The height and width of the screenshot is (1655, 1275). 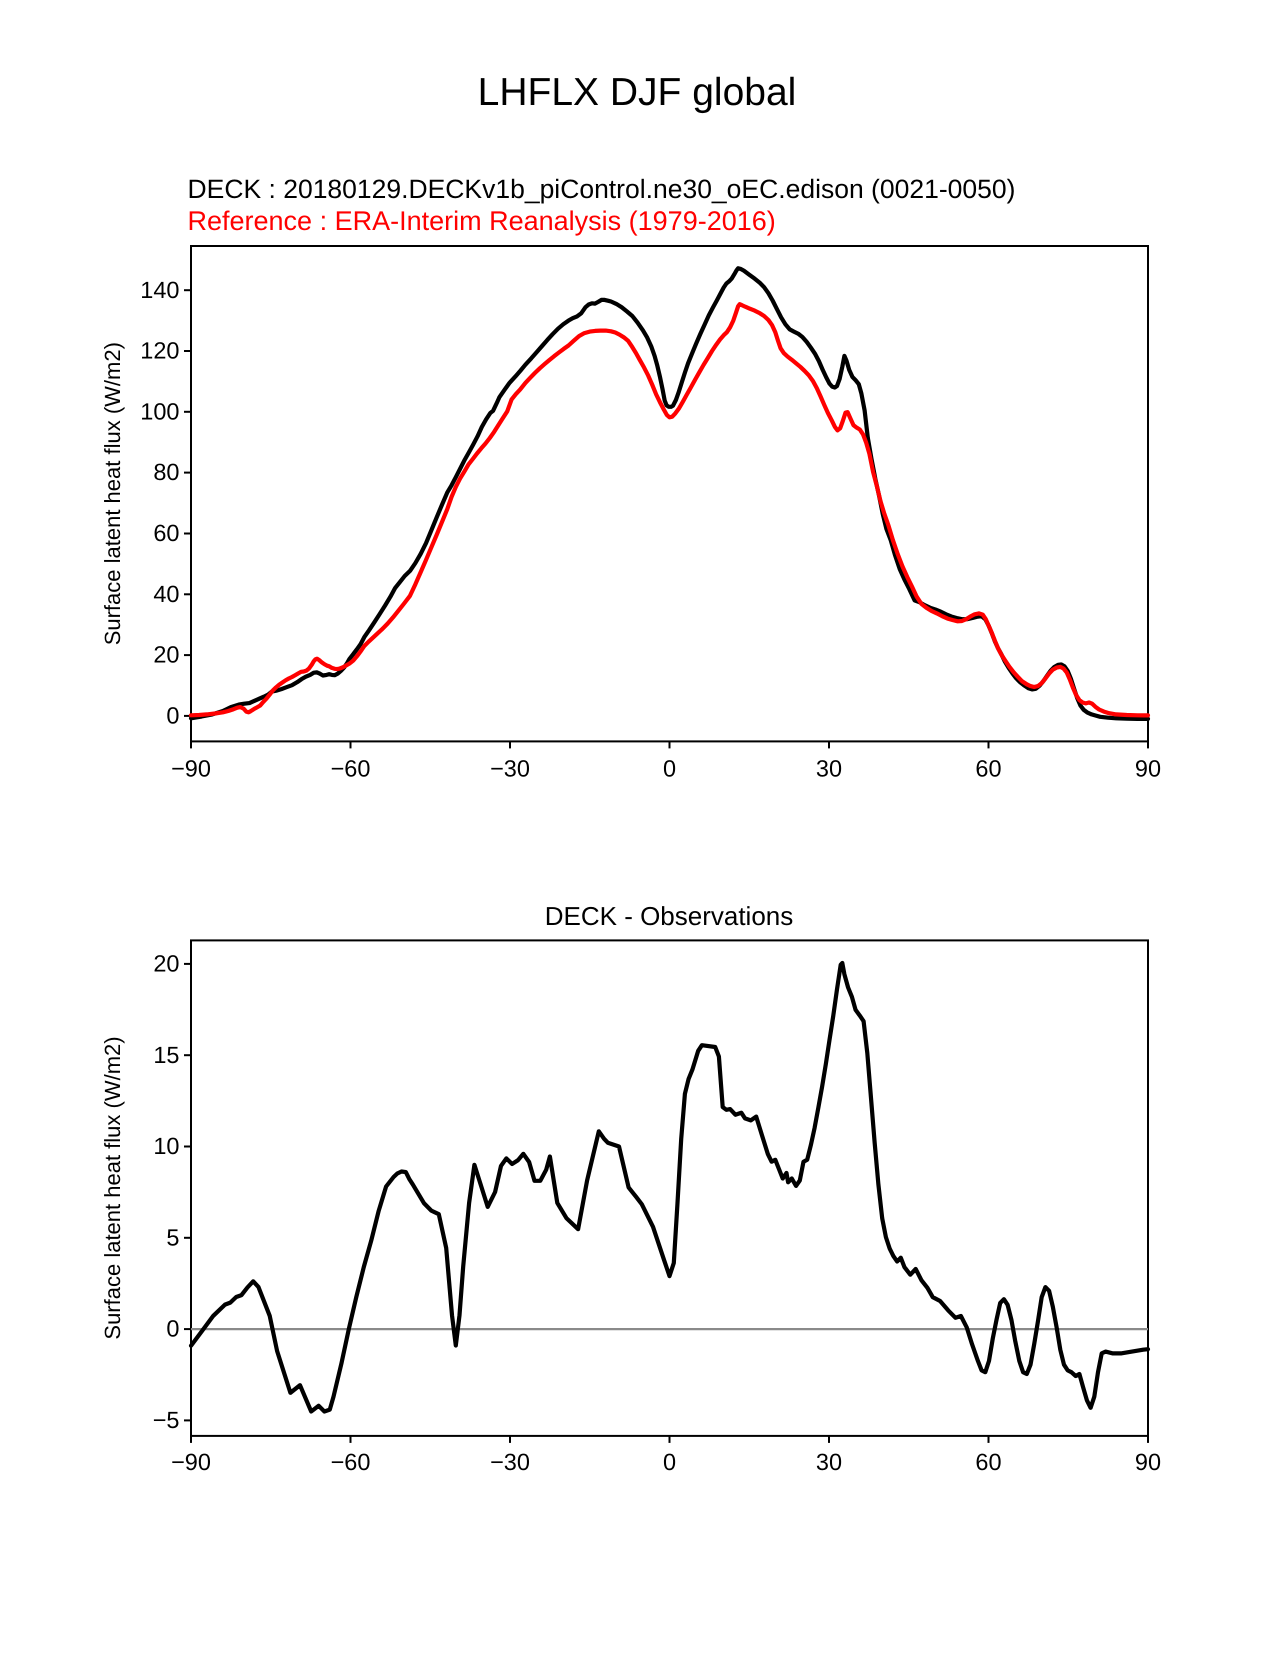 What do you see at coordinates (166, 1055) in the screenshot?
I see `svg-text: 15` at bounding box center [166, 1055].